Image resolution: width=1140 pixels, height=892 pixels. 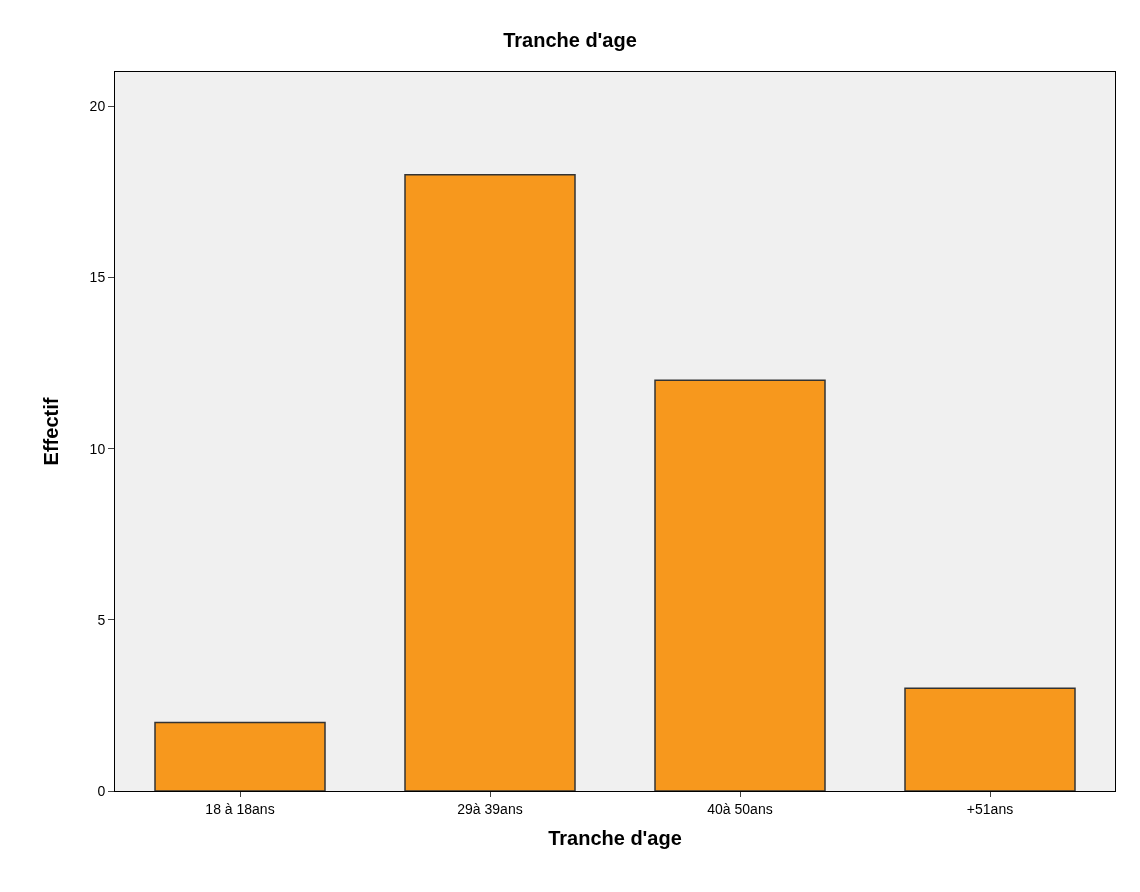 I want to click on y-axis-title: Effectif, so click(x=51, y=431).